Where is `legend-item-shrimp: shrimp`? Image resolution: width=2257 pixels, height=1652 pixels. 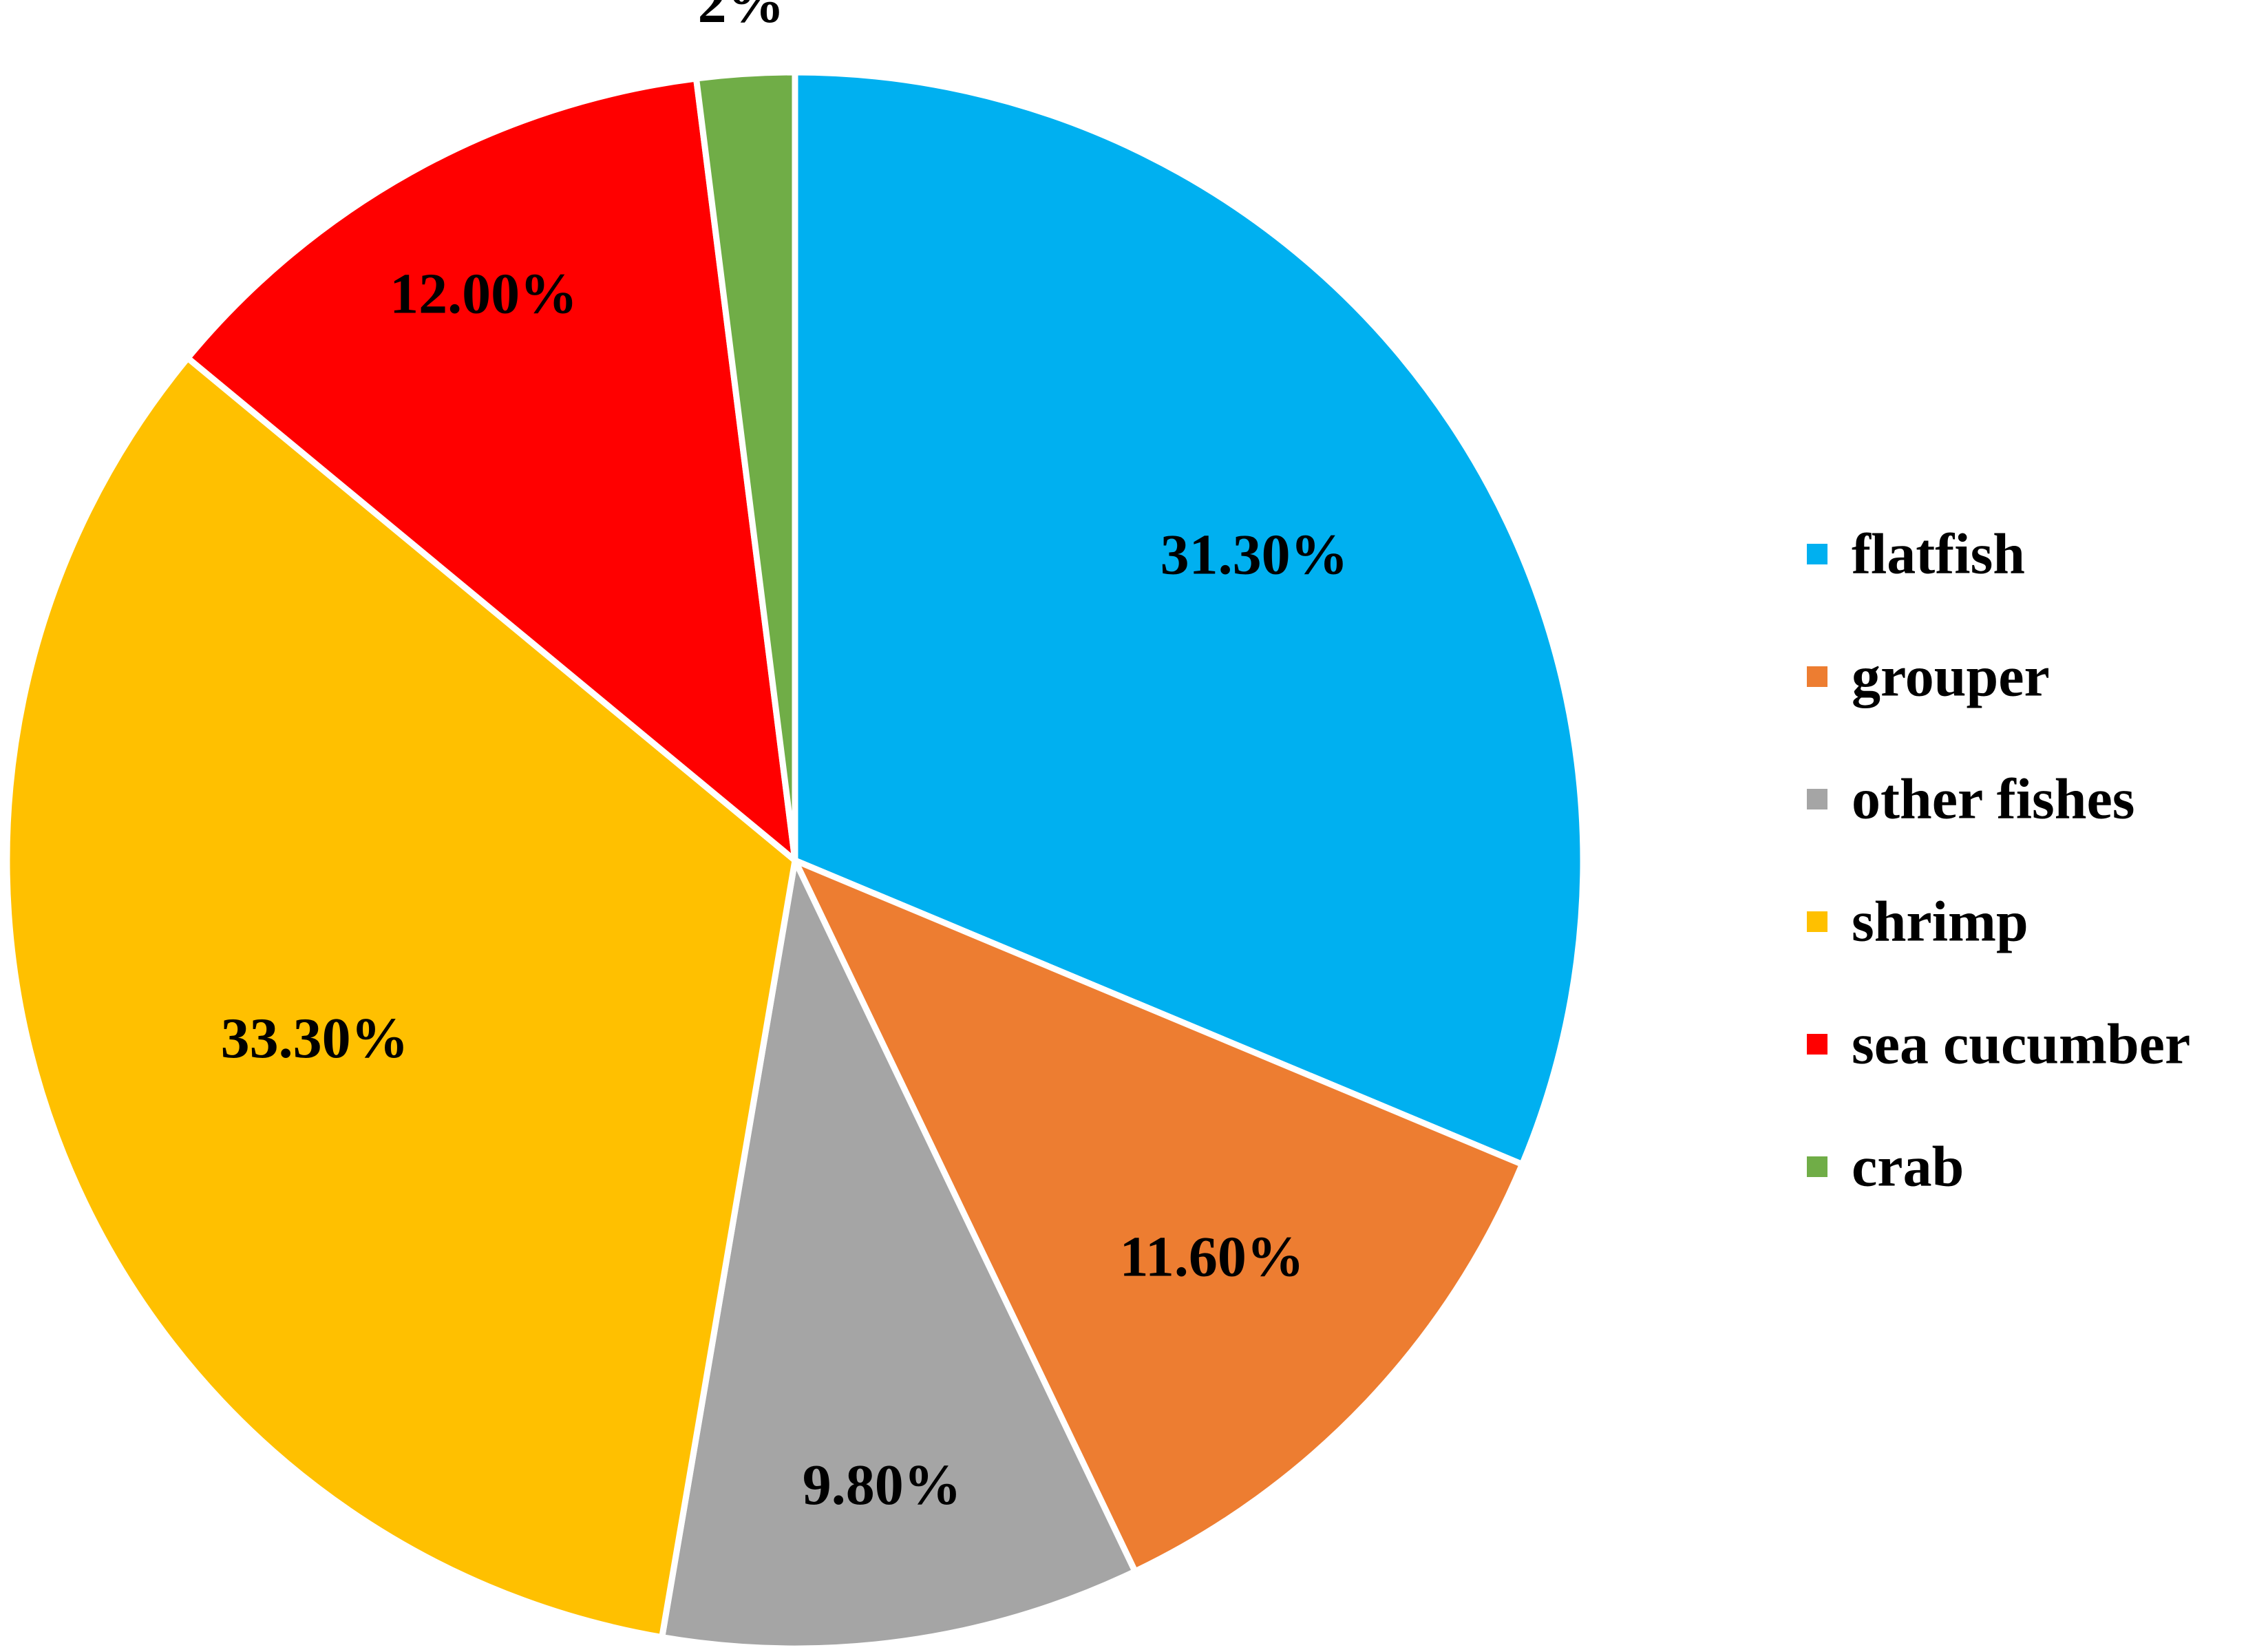
legend-item-shrimp: shrimp is located at coordinates (1917, 922).